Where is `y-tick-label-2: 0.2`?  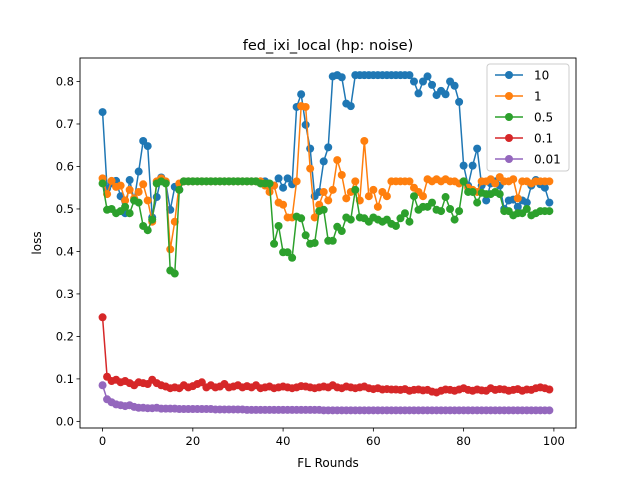
y-tick-label-2: 0.2 is located at coordinates (65, 336).